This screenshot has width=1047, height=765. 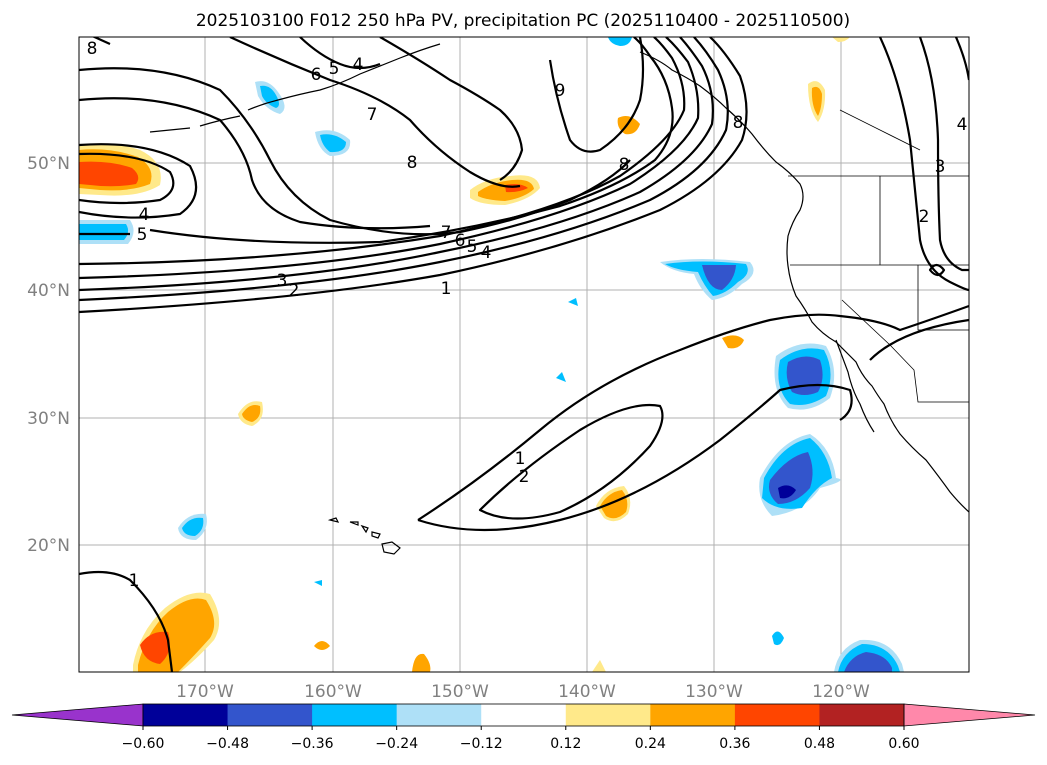 I want to click on lon-label: 170°W, so click(x=205, y=692).